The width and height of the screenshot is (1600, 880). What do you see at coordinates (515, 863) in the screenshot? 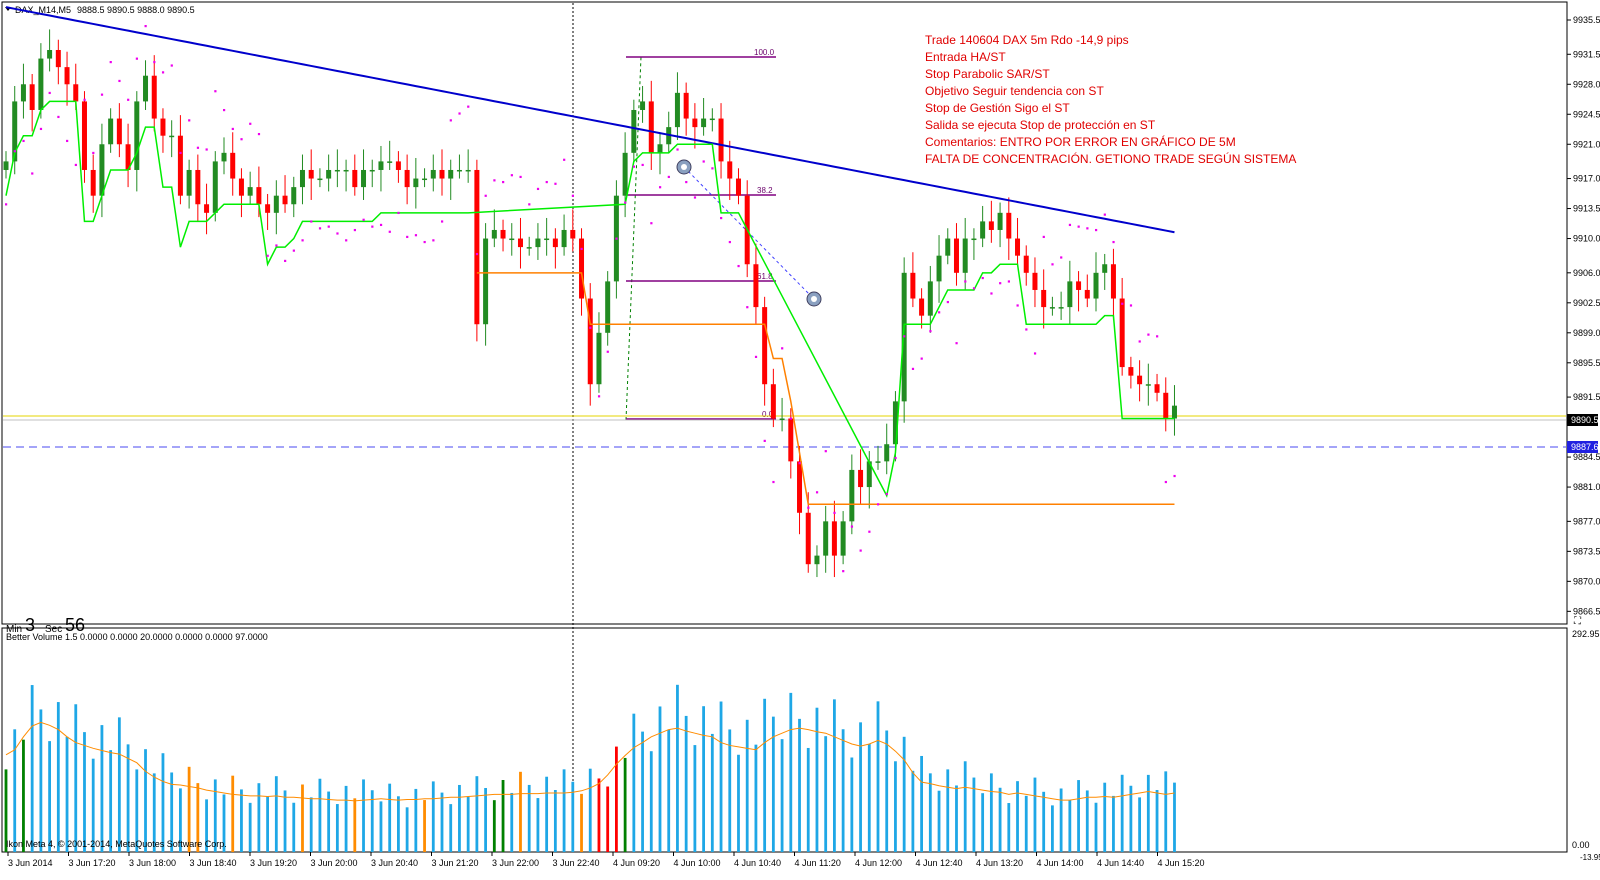
I see `time-tick-label: 3 Jun 22:00` at bounding box center [515, 863].